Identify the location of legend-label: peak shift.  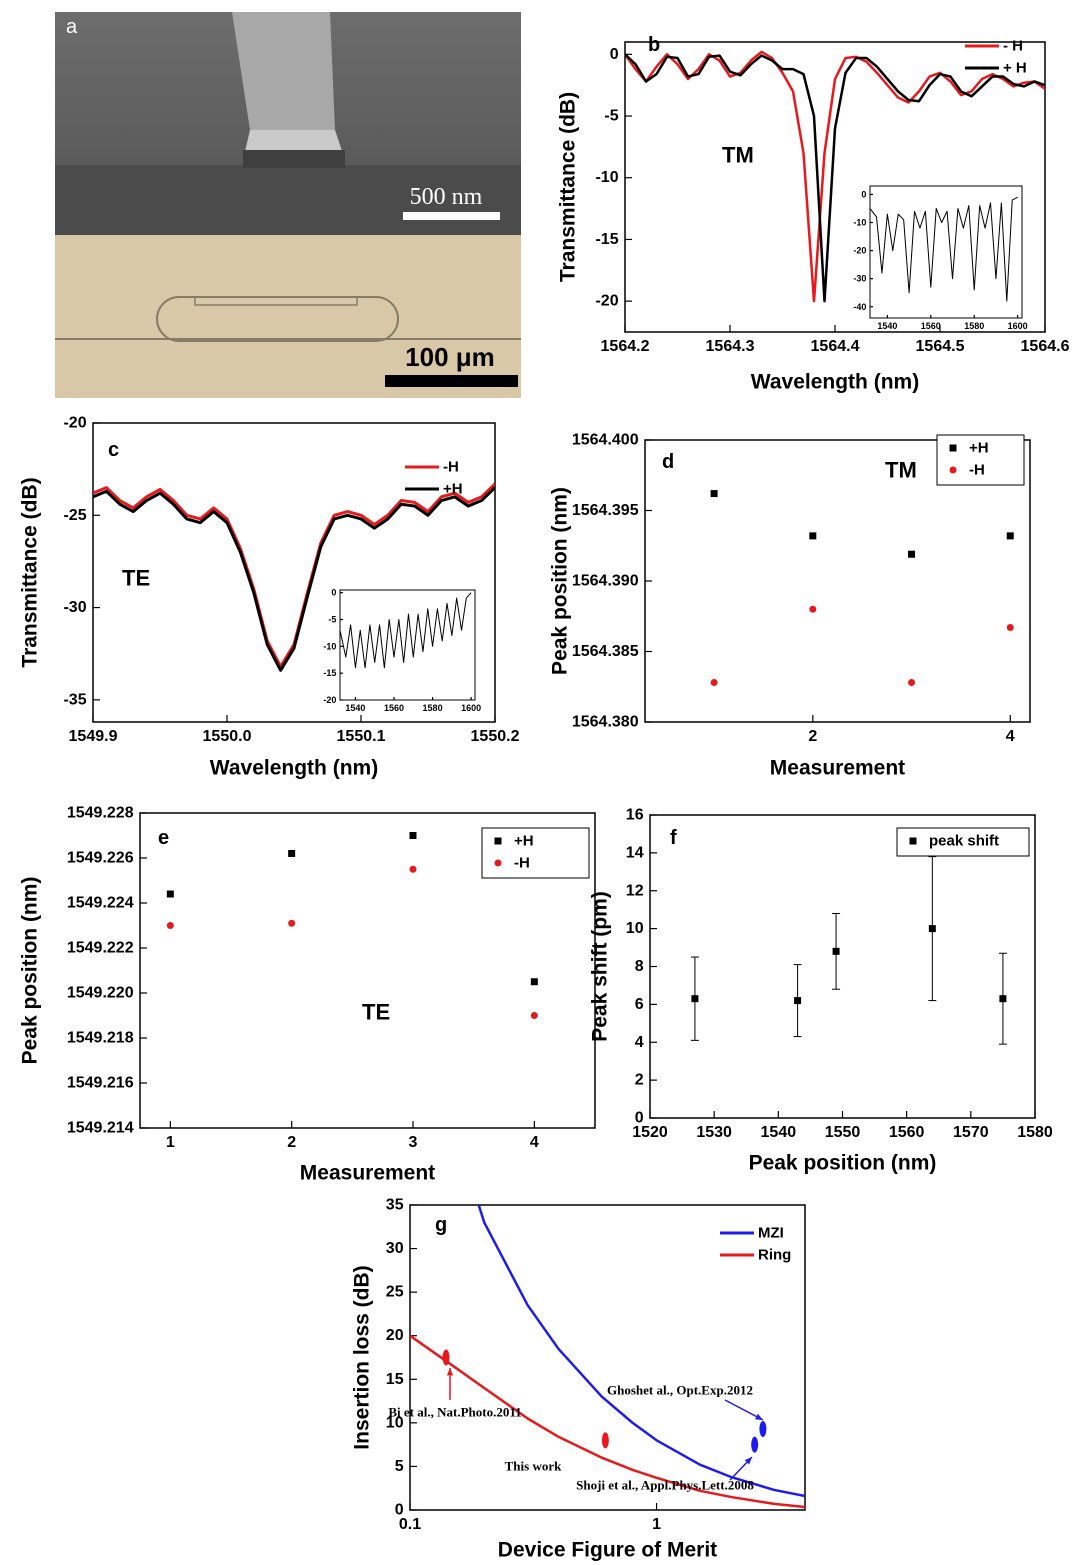
(964, 841).